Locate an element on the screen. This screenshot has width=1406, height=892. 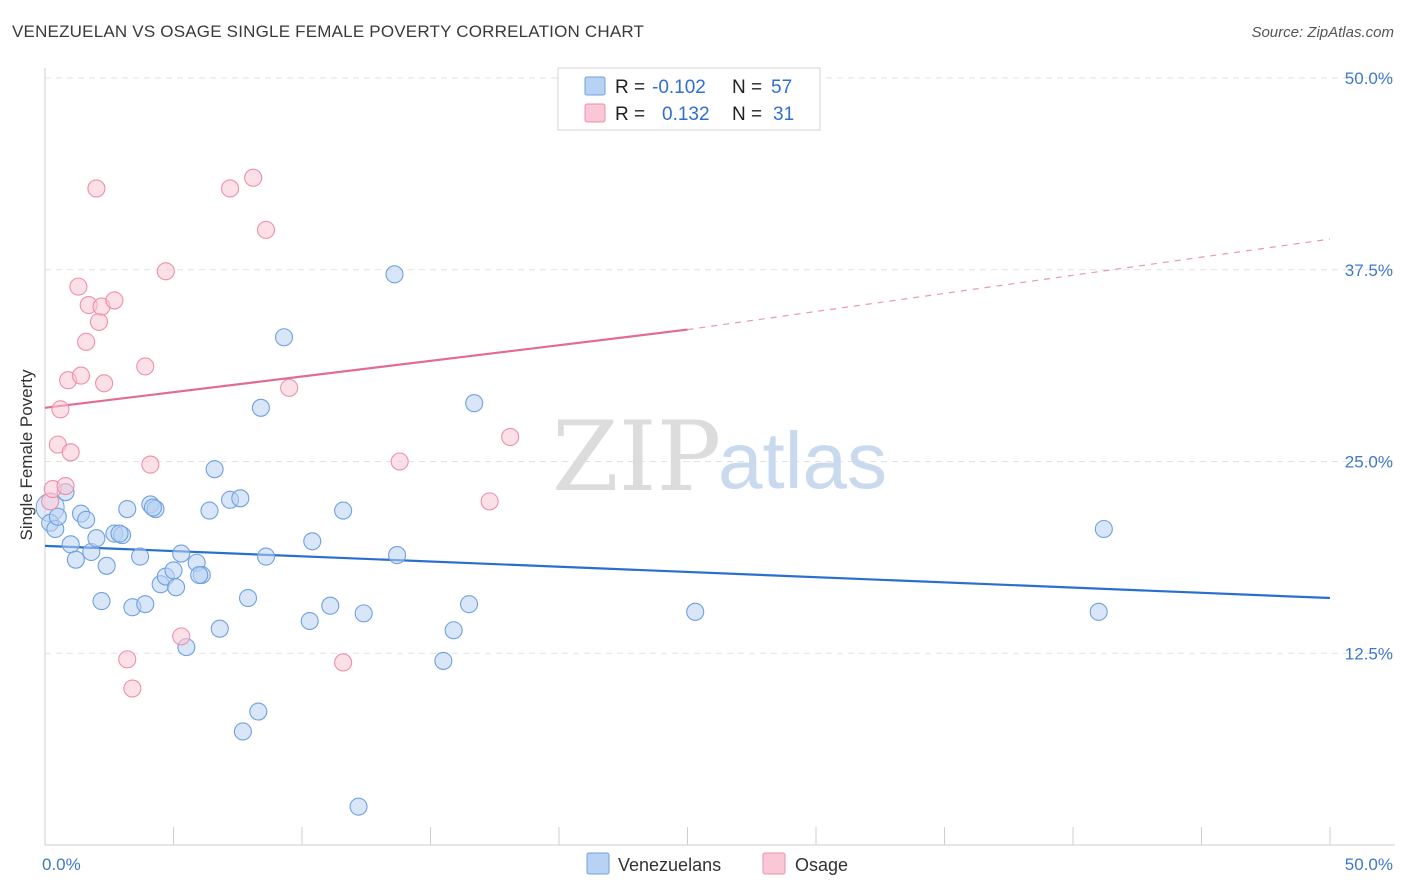
y-tick-label: 12.5% is located at coordinates (1369, 653).